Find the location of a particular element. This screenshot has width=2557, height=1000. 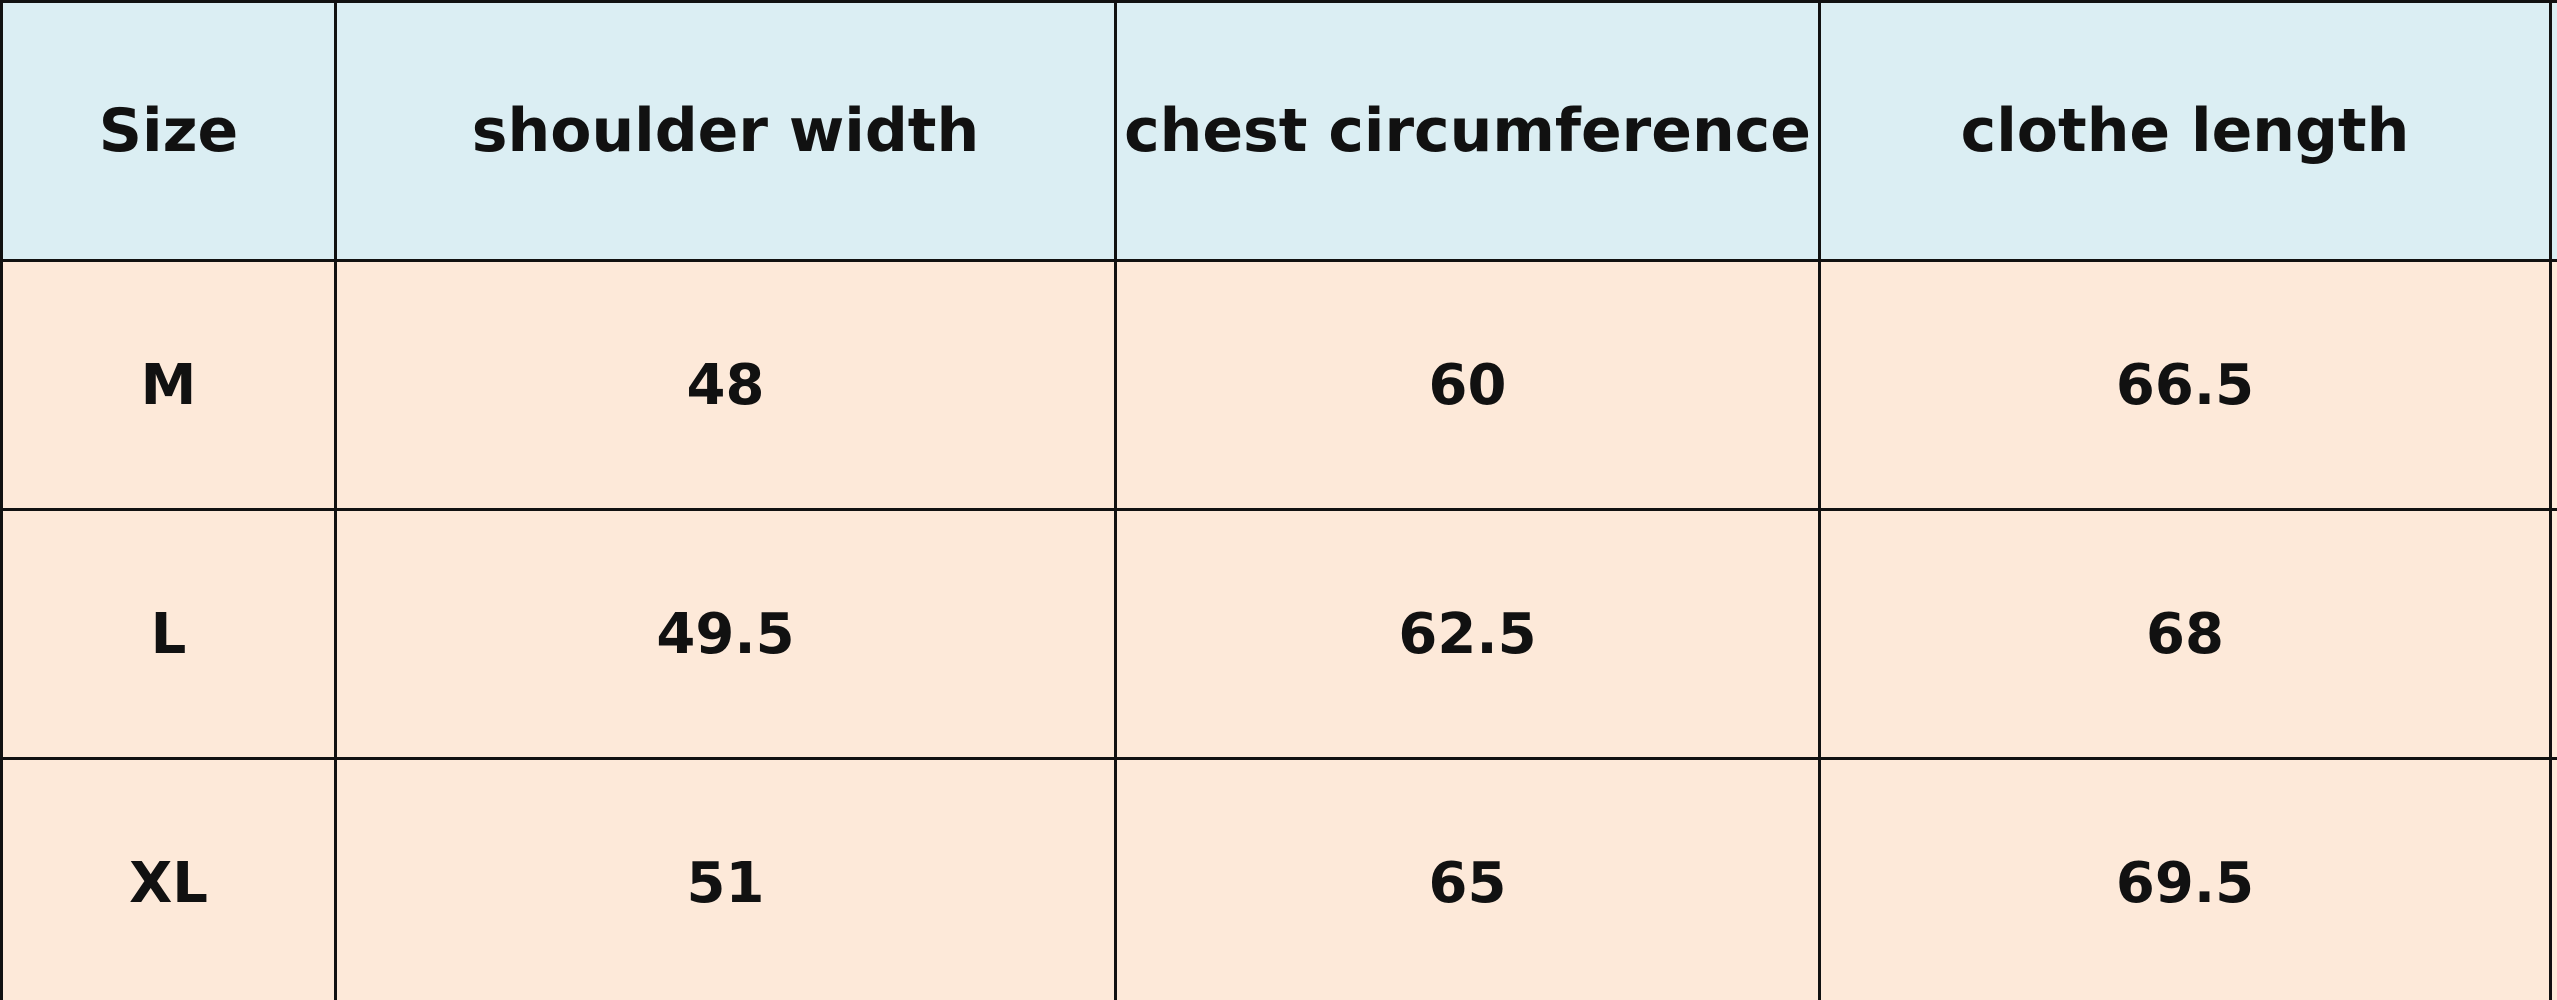

value-cell: 62.5 is located at coordinates (1467, 634).